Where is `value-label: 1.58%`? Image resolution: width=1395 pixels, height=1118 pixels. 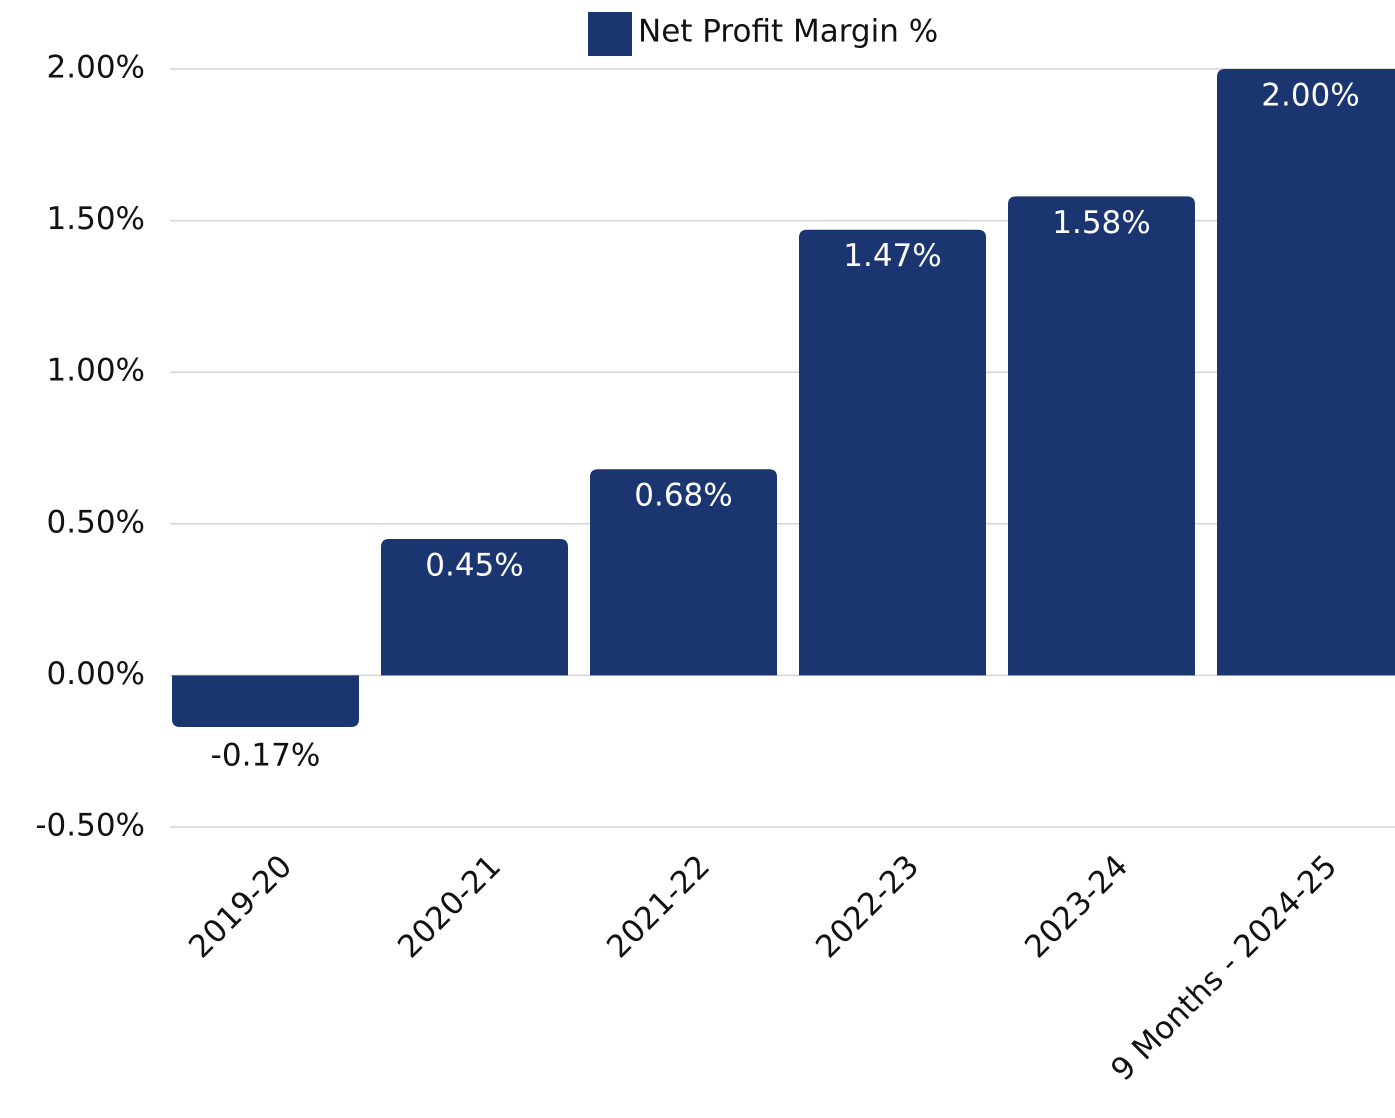 value-label: 1.58% is located at coordinates (1101, 223).